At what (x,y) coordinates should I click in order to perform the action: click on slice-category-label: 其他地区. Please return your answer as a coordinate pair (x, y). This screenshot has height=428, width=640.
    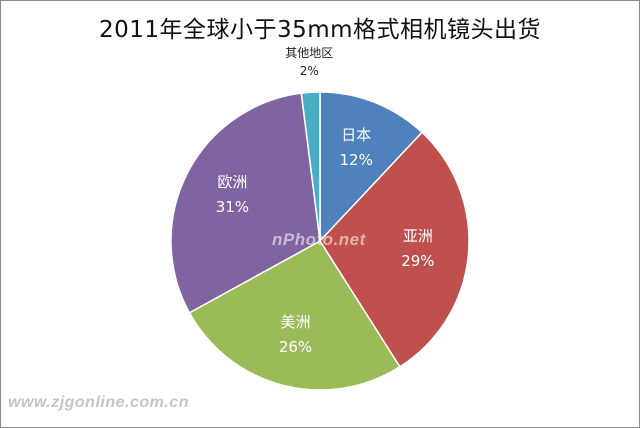
    Looking at the image, I should click on (309, 53).